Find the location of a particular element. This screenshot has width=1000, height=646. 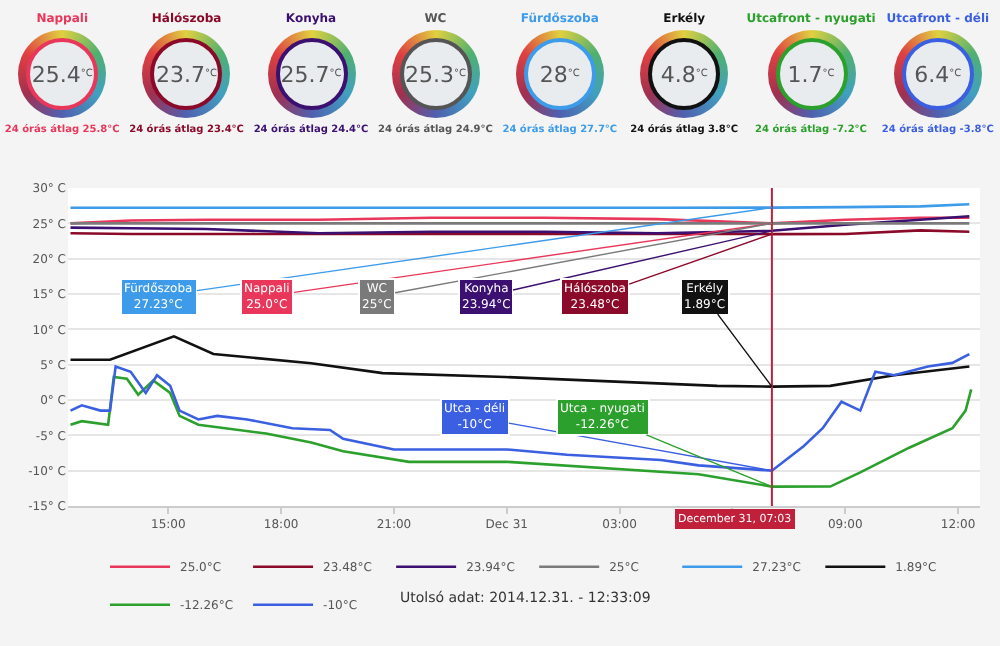

data-label: 1.7 is located at coordinates (805, 74).